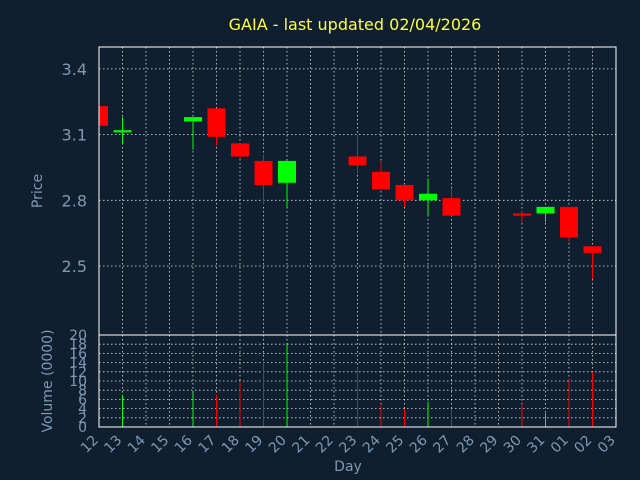 This screenshot has height=480, width=640. What do you see at coordinates (82, 410) in the screenshot?
I see `volume-tick-label: 4` at bounding box center [82, 410].